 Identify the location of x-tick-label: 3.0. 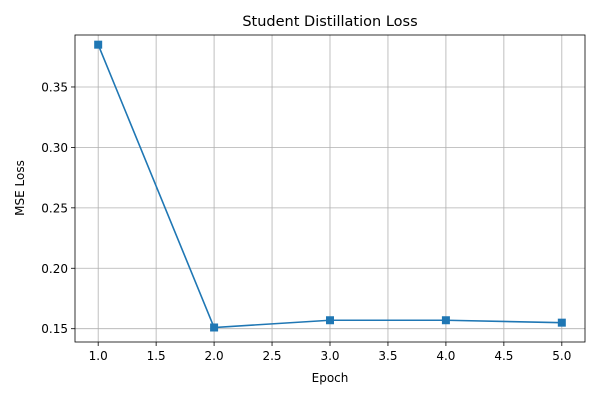
(329, 356).